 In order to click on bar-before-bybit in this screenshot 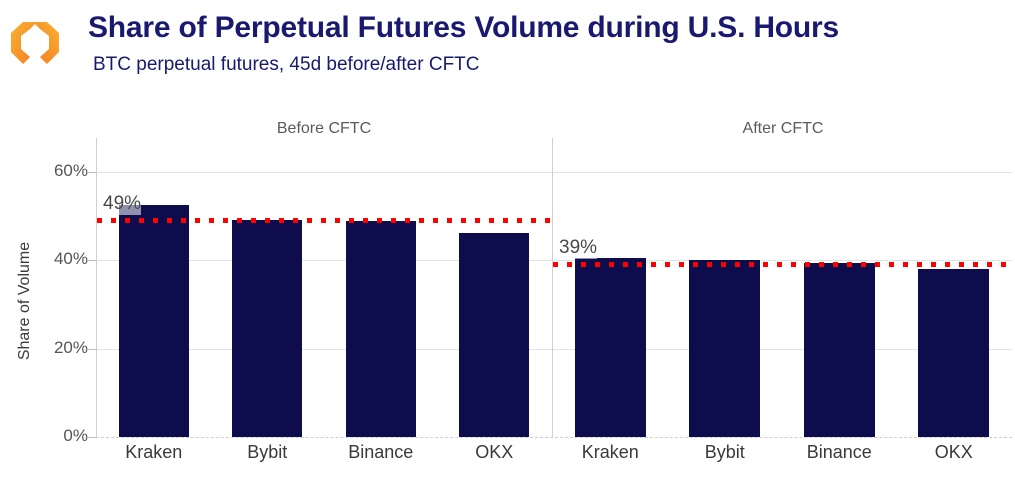, I will do `click(267, 328)`.